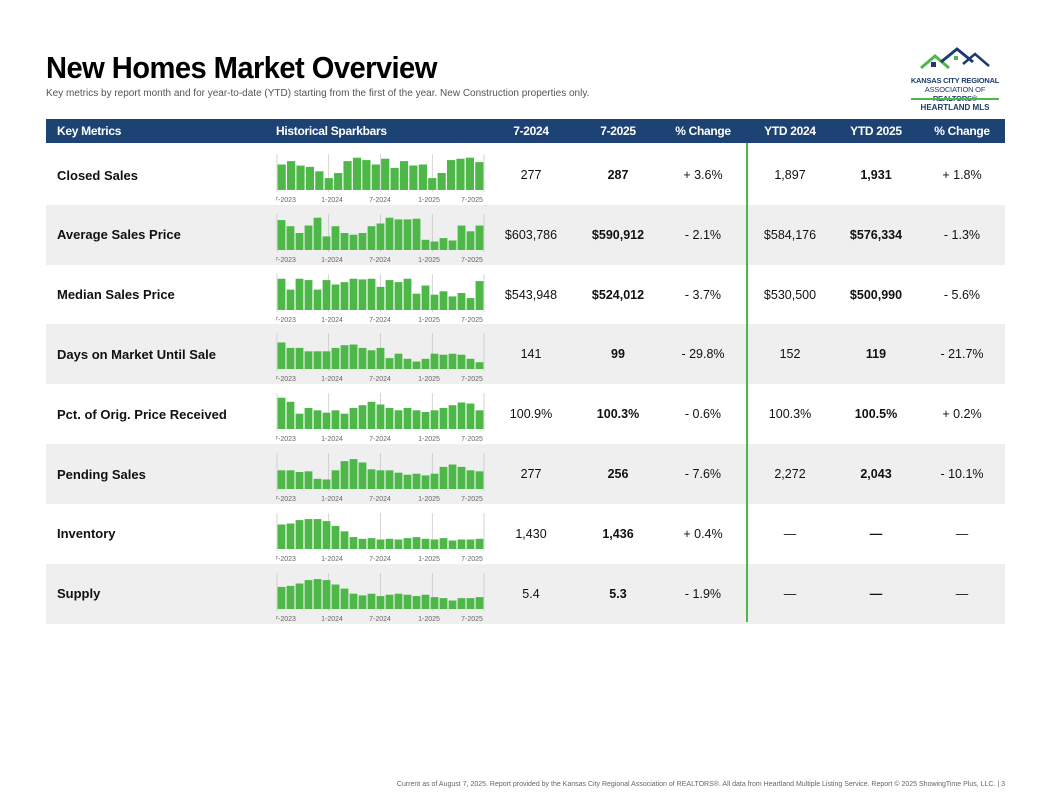 The width and height of the screenshot is (1051, 812). I want to click on month1-value: 5.4, so click(531, 593).